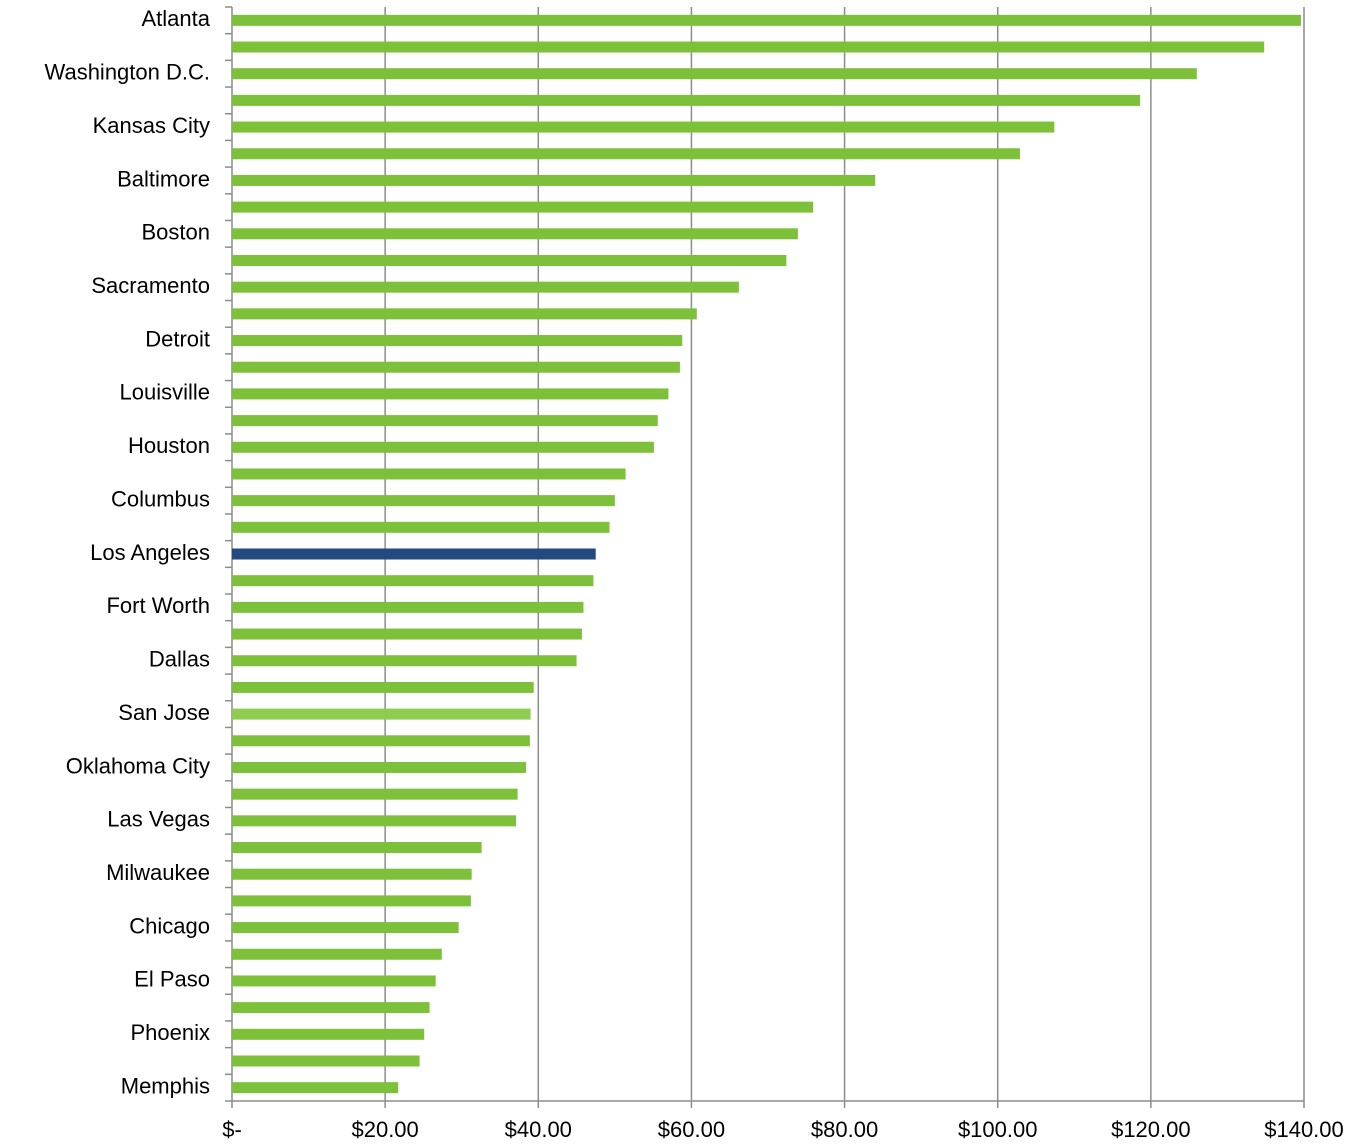 The width and height of the screenshot is (1357, 1147). Describe the element at coordinates (179, 659) in the screenshot. I see `y-tick-label: Dallas` at that location.